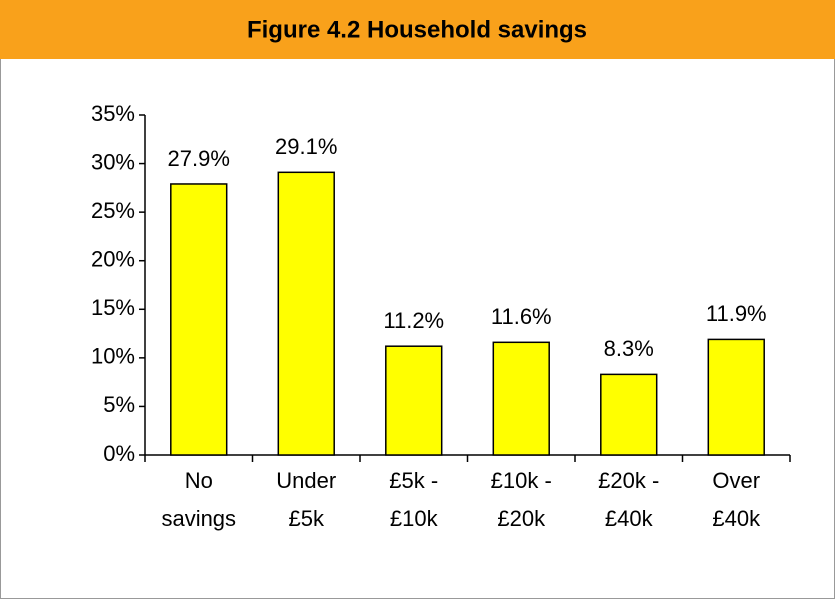 This screenshot has width=835, height=599. I want to click on y-tick-label: 30%, so click(113, 161).